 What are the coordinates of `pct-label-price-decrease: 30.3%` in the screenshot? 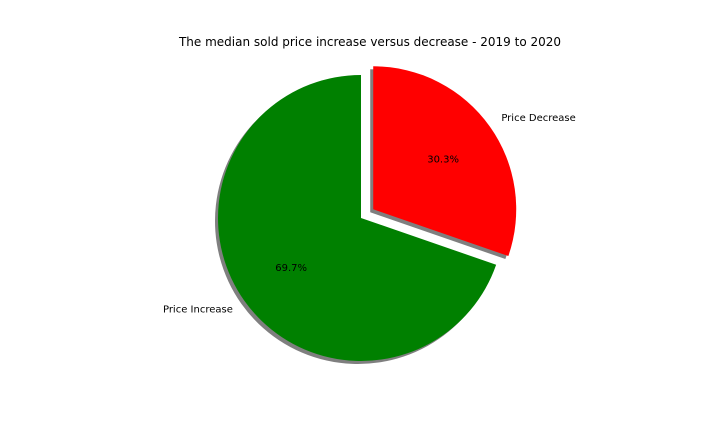 It's located at (443, 160).